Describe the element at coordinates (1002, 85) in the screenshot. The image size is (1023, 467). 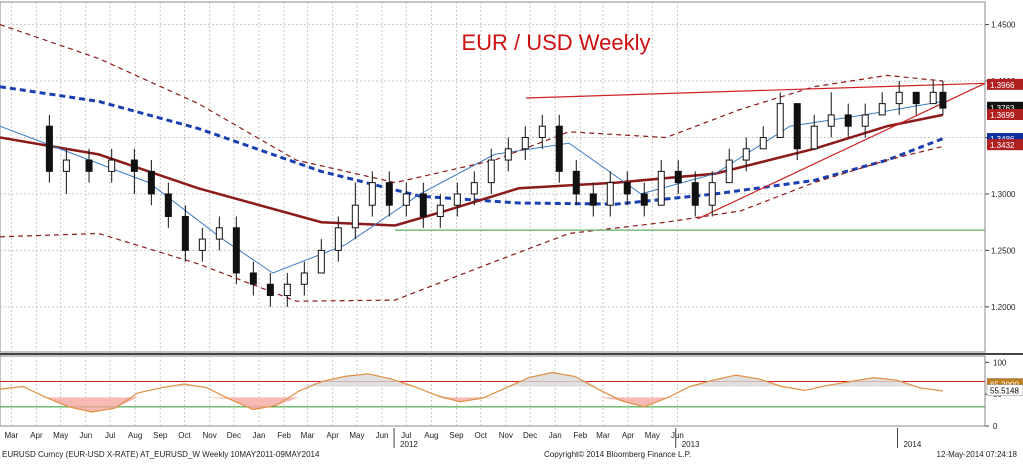
I see `price-tag-label: 1.3966` at that location.